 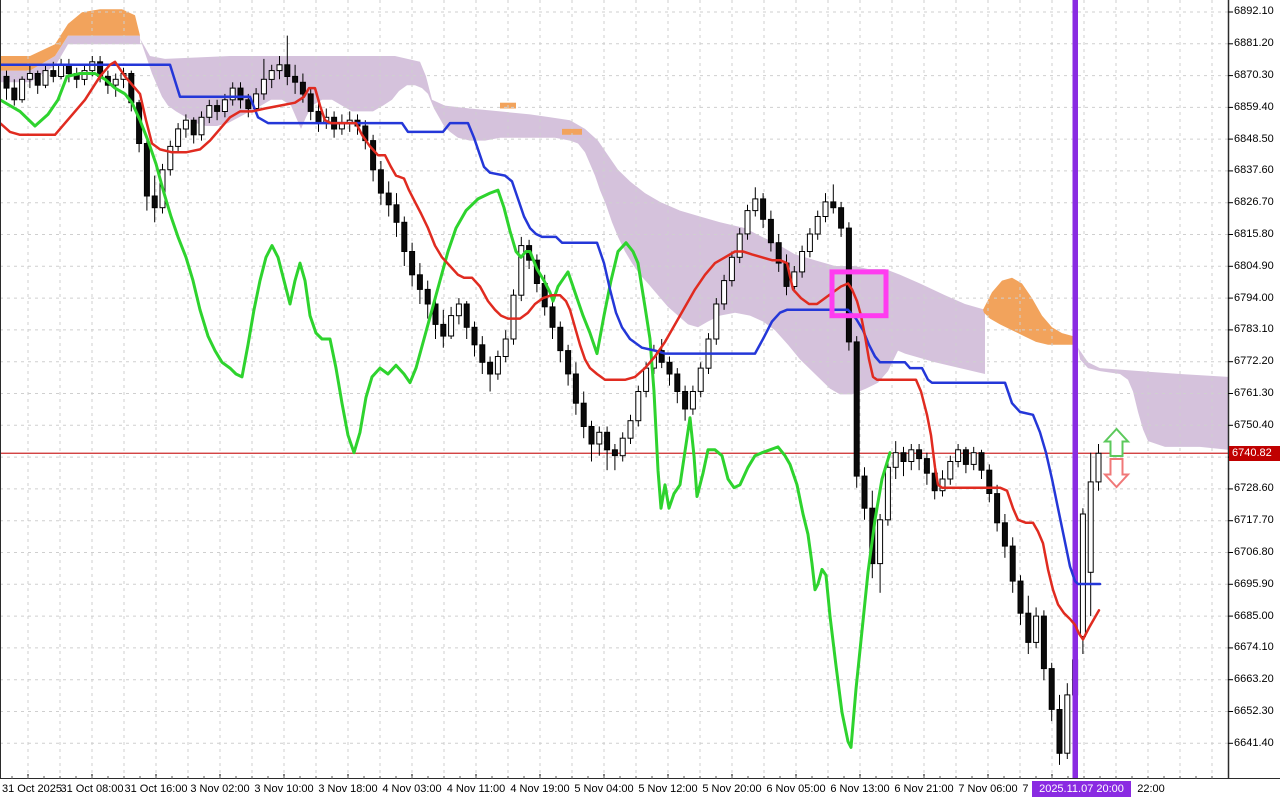 What do you see at coordinates (1254, 679) in the screenshot?
I see `price-axis-label: 6663.20` at bounding box center [1254, 679].